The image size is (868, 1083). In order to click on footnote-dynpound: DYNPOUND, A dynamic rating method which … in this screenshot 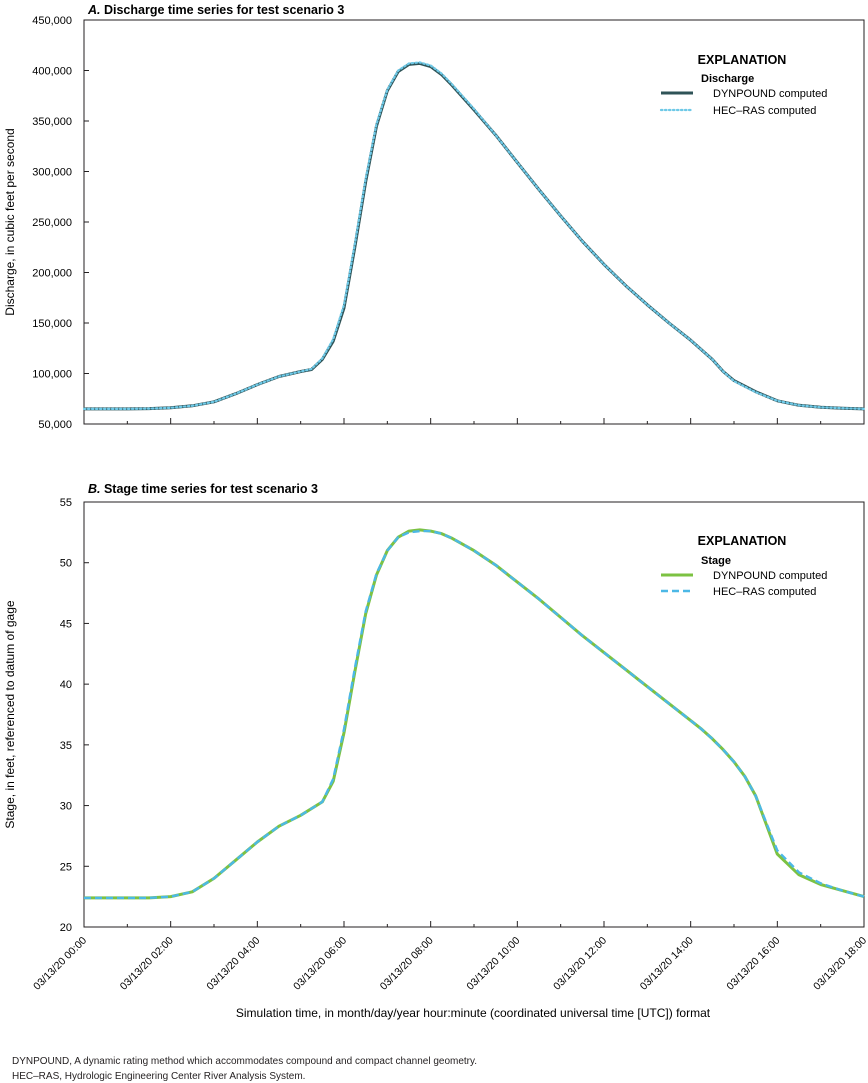, I will do `click(245, 1061)`.